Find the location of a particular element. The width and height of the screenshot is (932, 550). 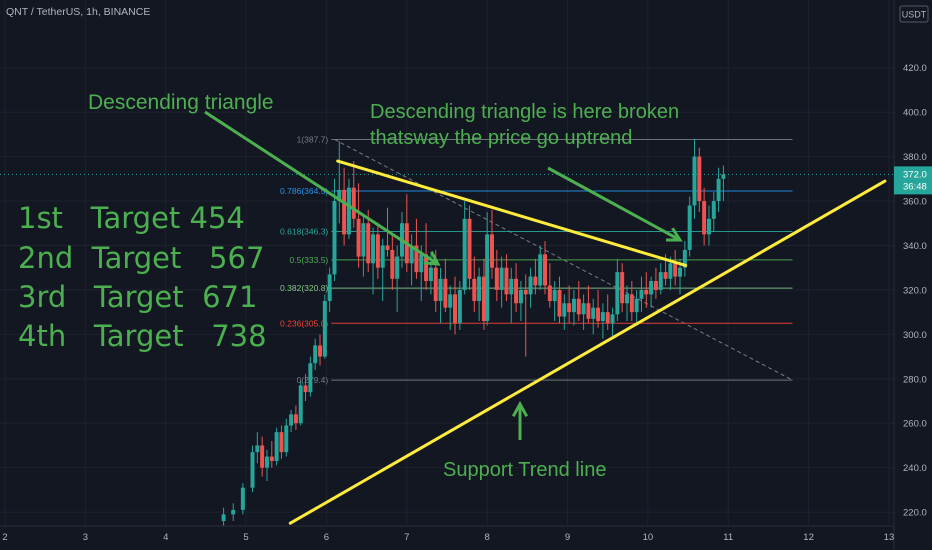

x-tick-label: 4 is located at coordinates (165, 537).